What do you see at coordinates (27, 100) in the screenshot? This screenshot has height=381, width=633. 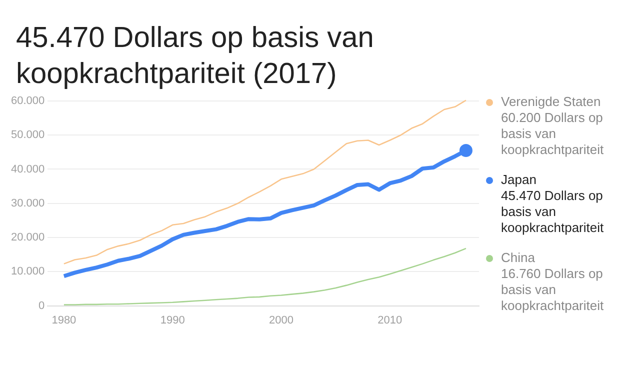 I see `y-tick-label: 60.000` at bounding box center [27, 100].